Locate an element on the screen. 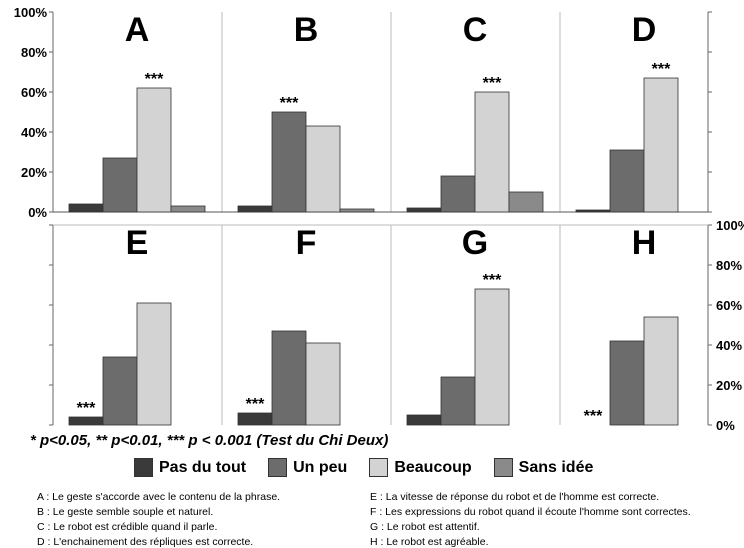  significance-label-c: *** is located at coordinates (492, 83).